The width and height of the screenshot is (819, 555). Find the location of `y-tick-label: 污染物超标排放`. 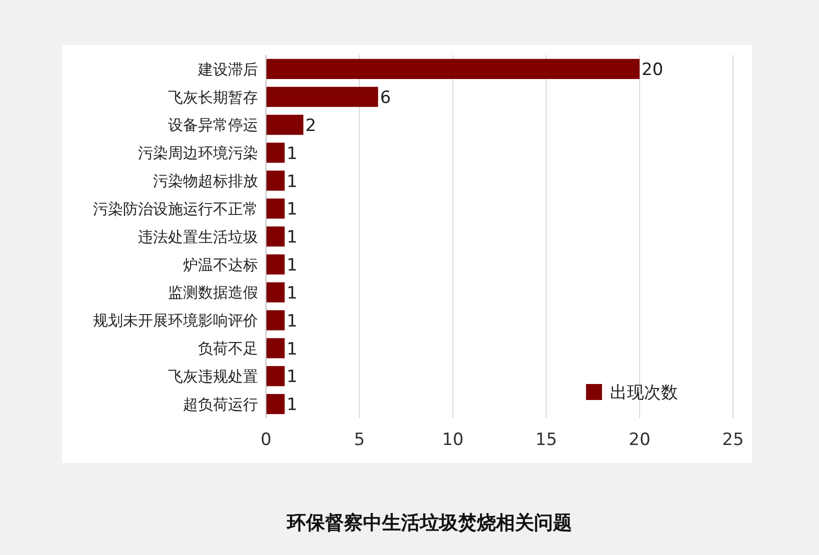

y-tick-label: 污染物超标排放 is located at coordinates (205, 181).